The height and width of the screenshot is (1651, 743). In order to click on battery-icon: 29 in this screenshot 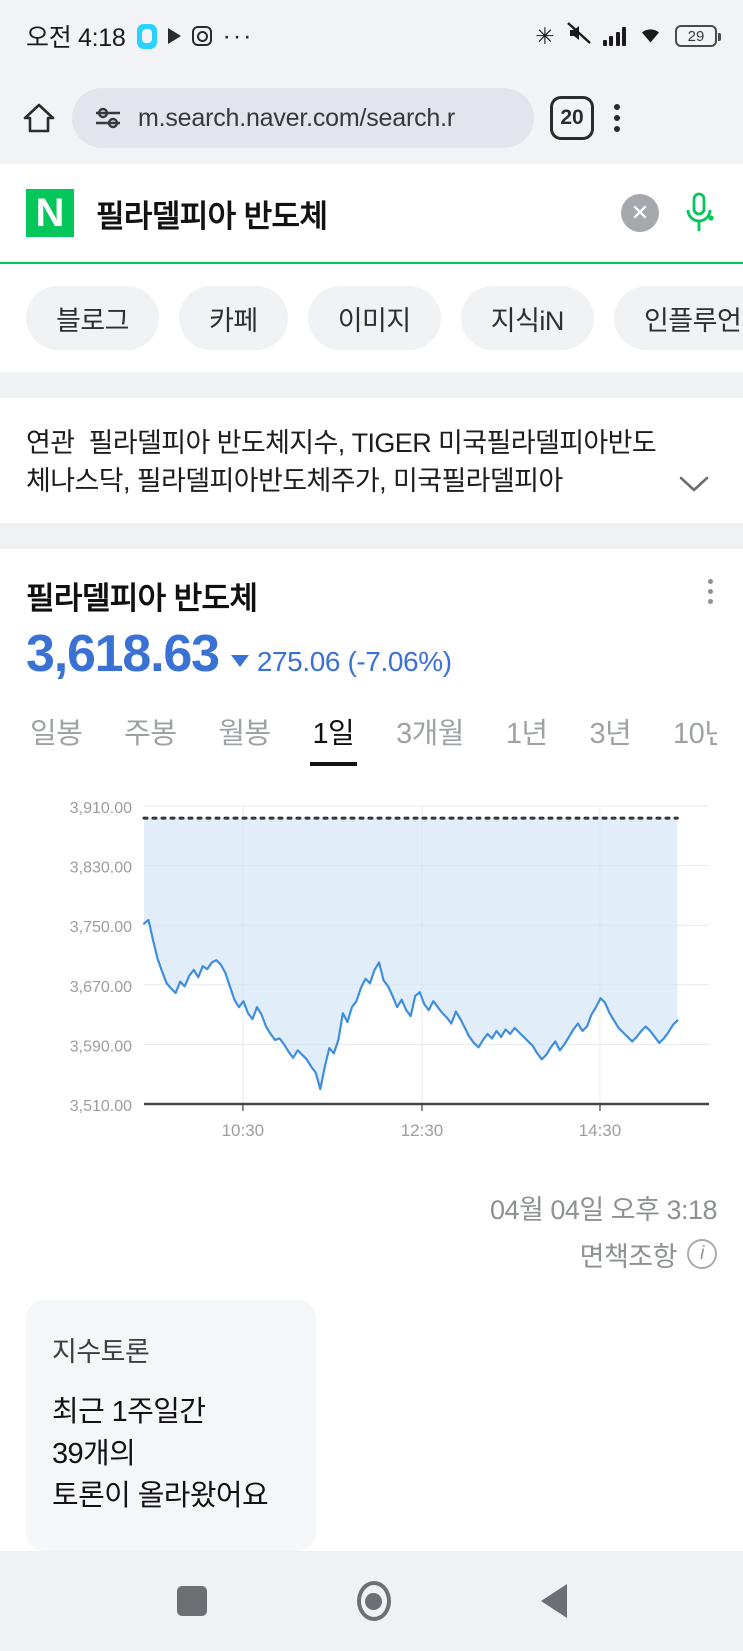, I will do `click(698, 36)`.